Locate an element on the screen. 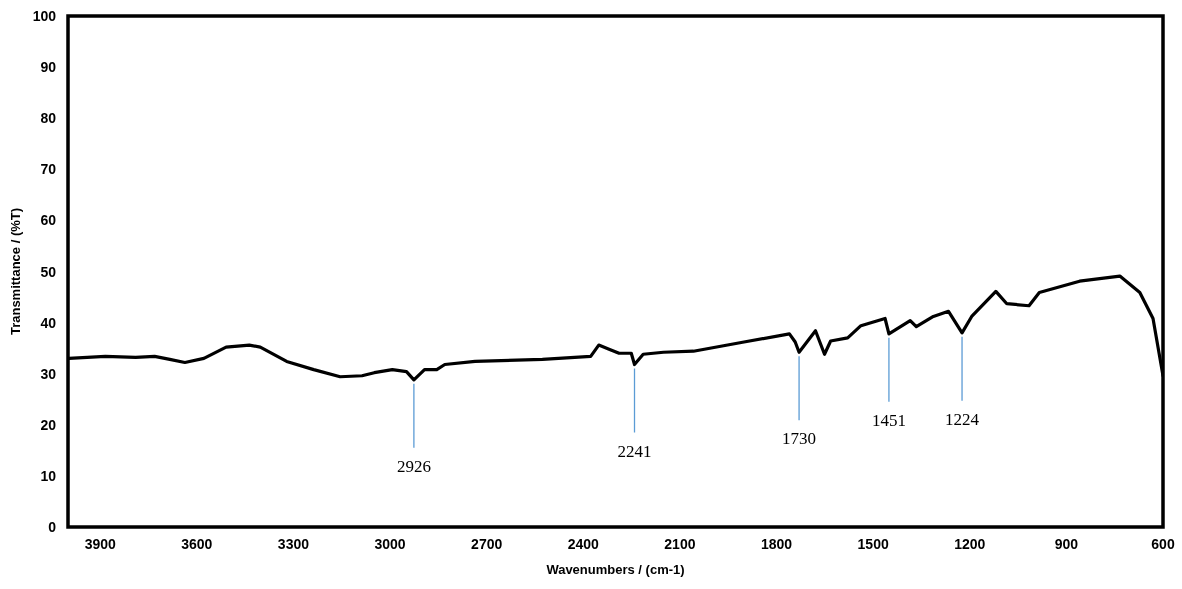 The height and width of the screenshot is (589, 1182). annotation: 1224 is located at coordinates (962, 419).